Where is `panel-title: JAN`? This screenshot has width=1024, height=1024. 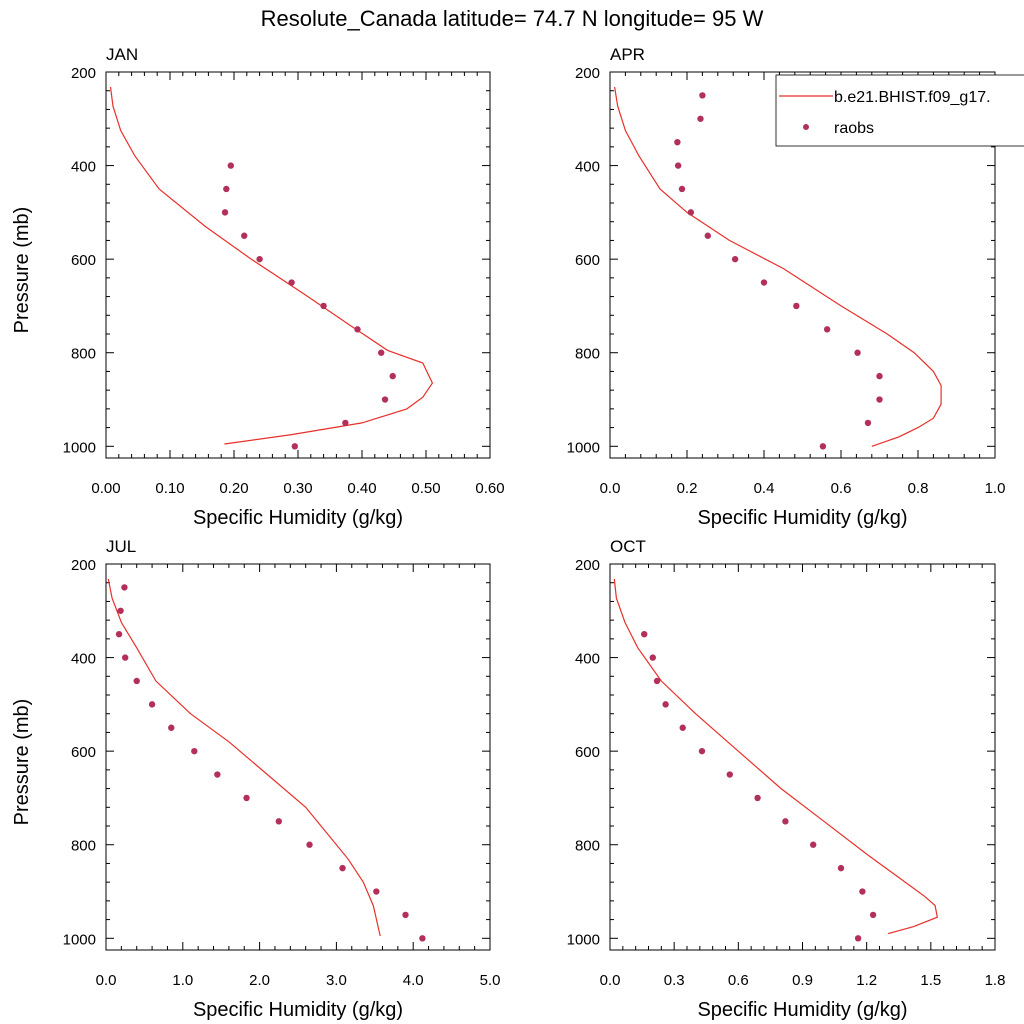 panel-title: JAN is located at coordinates (122, 54).